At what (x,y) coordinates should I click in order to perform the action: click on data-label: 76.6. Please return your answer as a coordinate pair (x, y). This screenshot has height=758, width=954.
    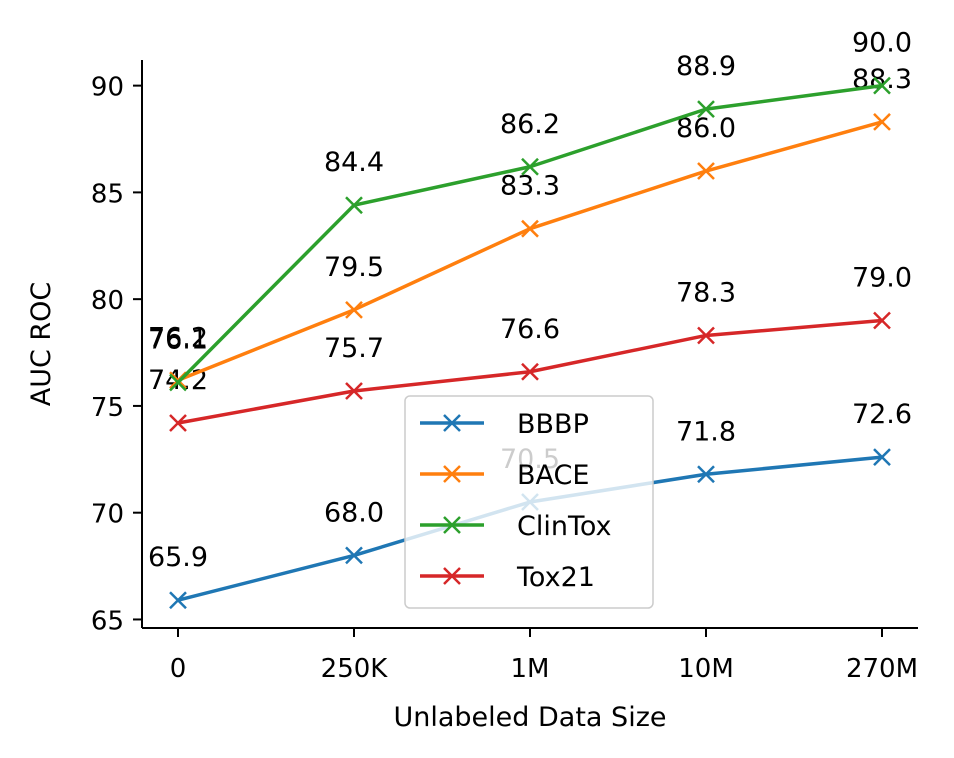
    Looking at the image, I should click on (530, 329).